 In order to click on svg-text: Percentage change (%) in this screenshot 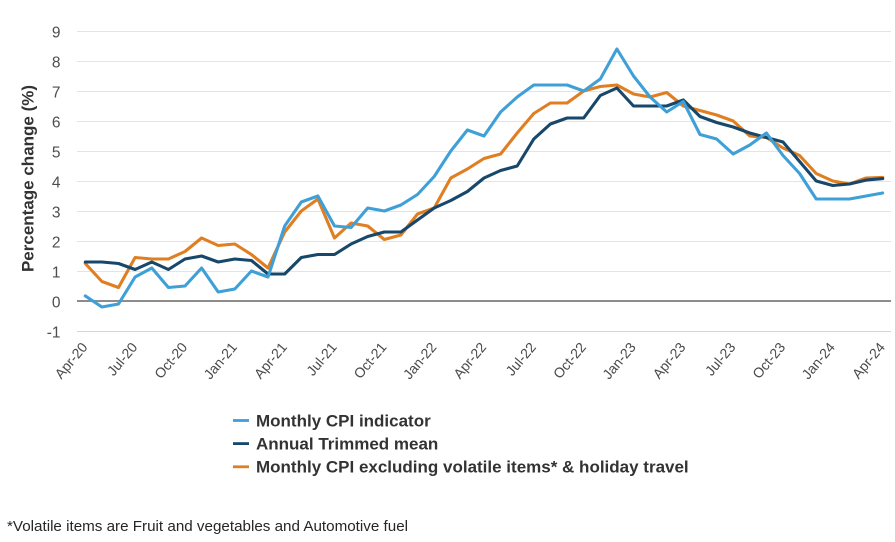, I will do `click(28, 178)`.